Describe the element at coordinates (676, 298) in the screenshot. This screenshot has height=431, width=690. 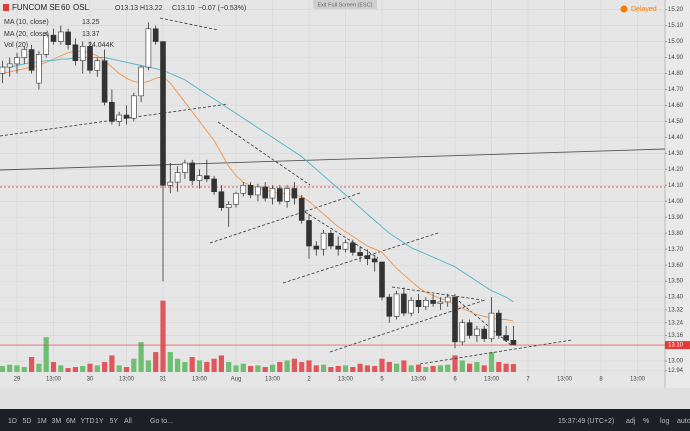
I see `y-tick-label: 13.40` at that location.